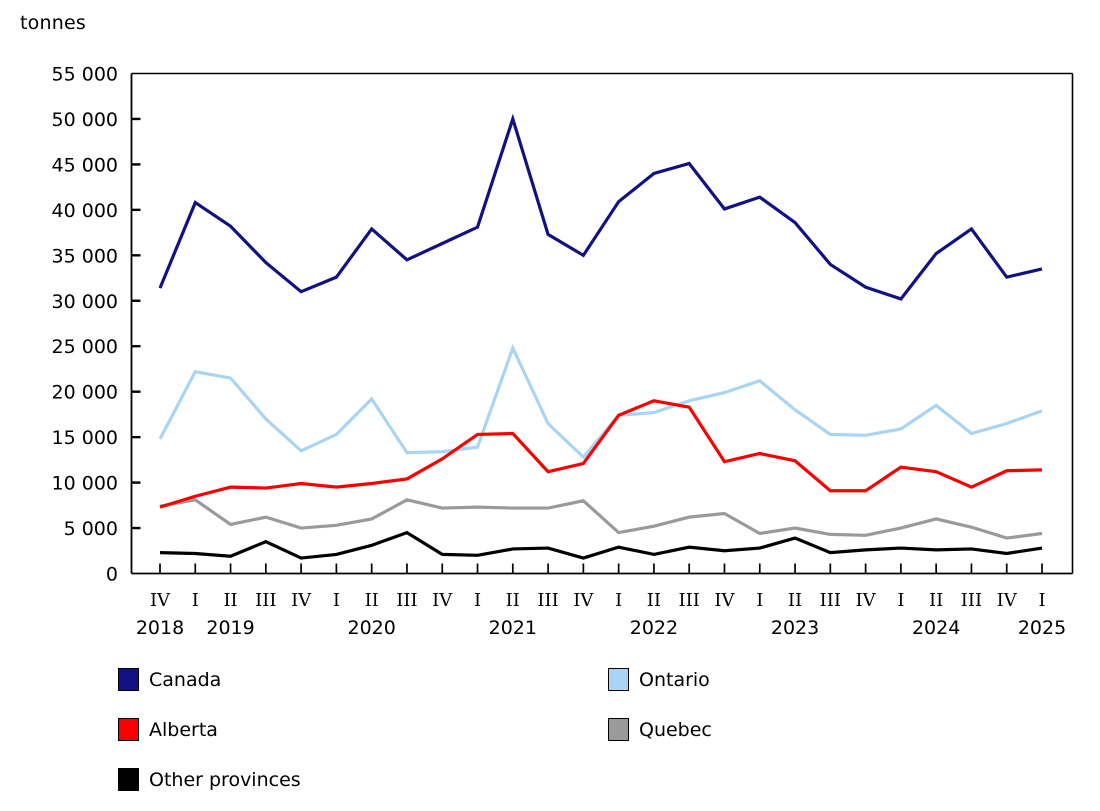  I want to click on y-axis-tick-label: 10 000, so click(85, 484).